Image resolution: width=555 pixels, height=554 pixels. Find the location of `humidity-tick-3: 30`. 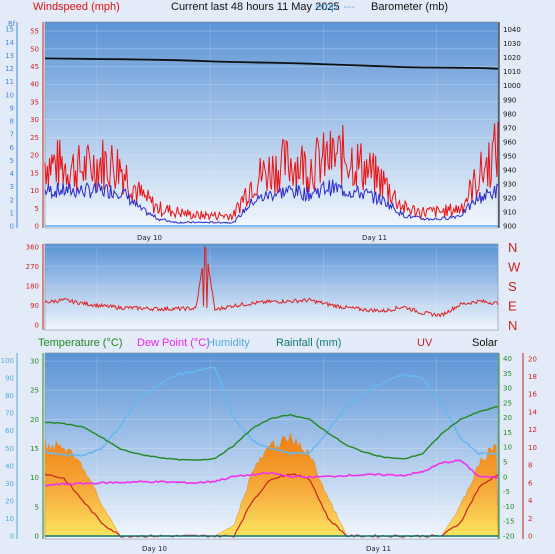

humidity-tick-3: 30 is located at coordinates (9, 484).